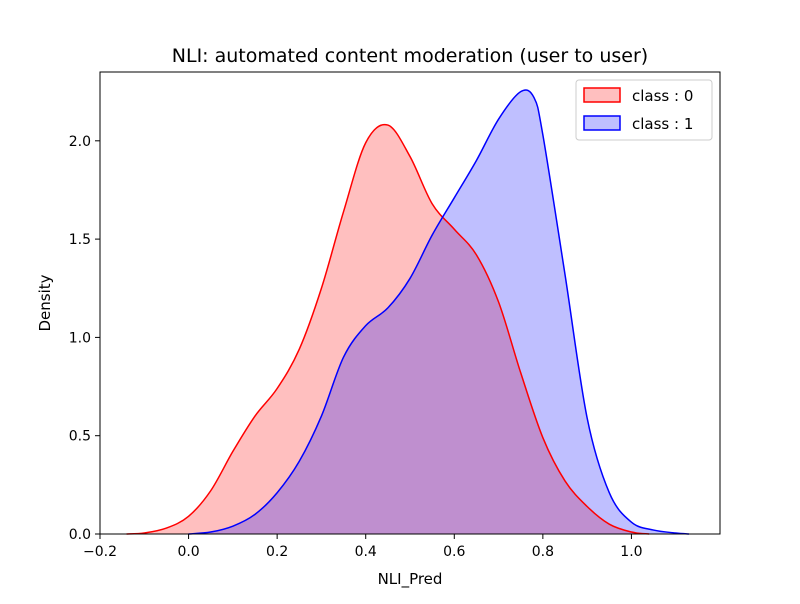 The image size is (800, 604). What do you see at coordinates (410, 579) in the screenshot?
I see `x-axis-label: NLI_Pred` at bounding box center [410, 579].